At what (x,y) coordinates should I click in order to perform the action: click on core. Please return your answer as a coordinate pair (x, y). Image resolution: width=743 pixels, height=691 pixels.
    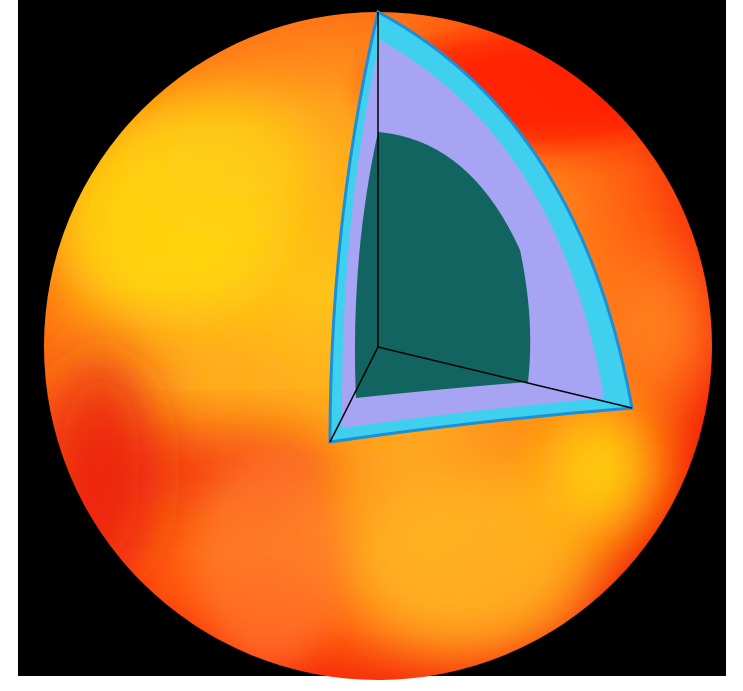
    Looking at the image, I should click on (442, 265).